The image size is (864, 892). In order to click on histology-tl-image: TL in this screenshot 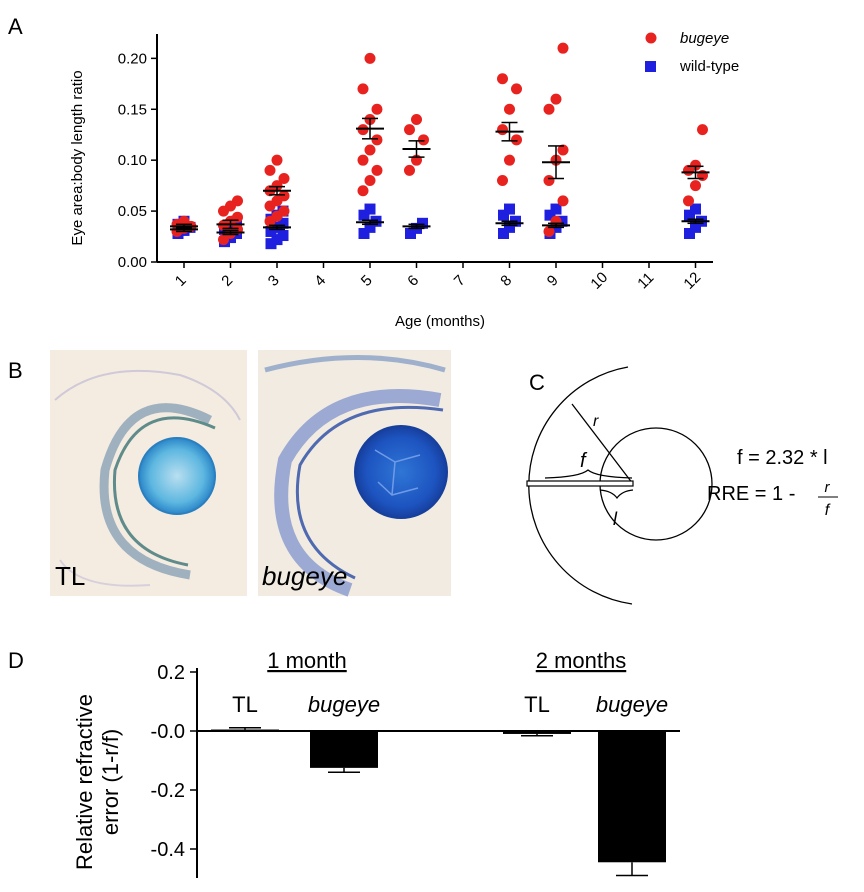, I will do `click(148, 473)`.